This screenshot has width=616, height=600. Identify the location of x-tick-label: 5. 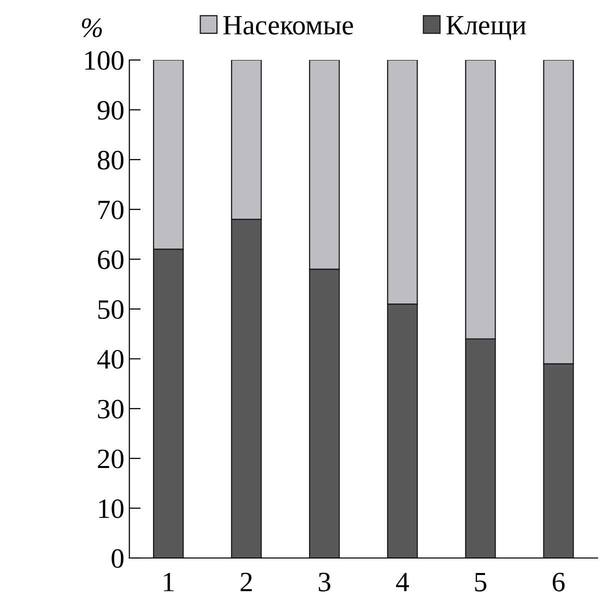
(480, 582).